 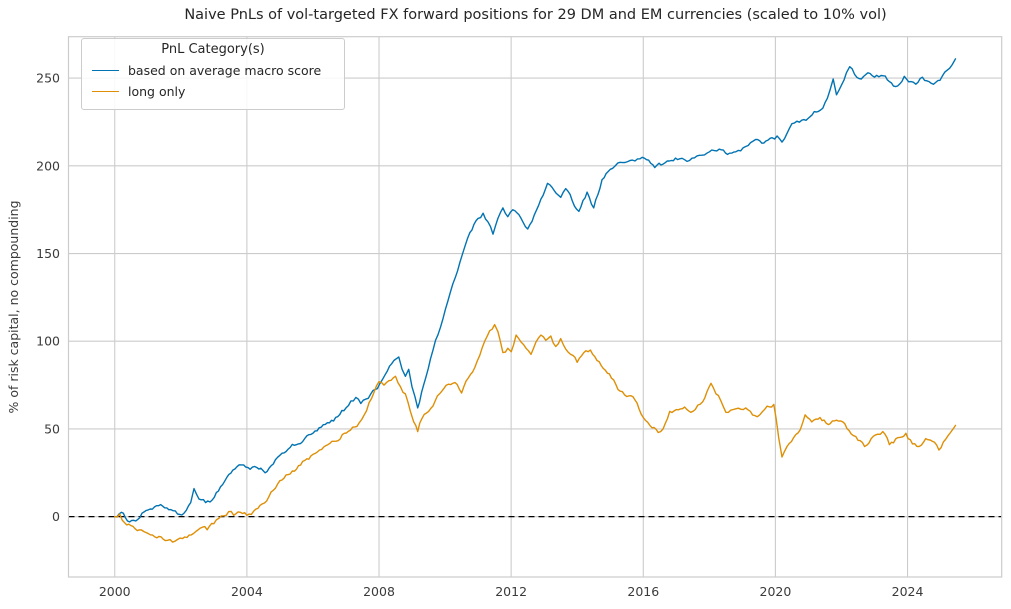 What do you see at coordinates (56, 516) in the screenshot?
I see `y-tick-label: 0` at bounding box center [56, 516].